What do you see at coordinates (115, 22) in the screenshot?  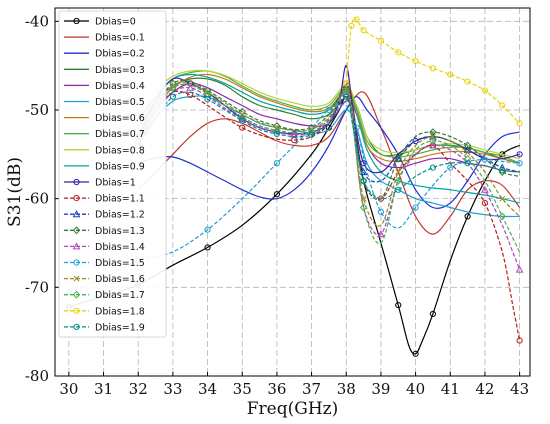 I see `legend-entry-label: Dbias=0` at bounding box center [115, 22].